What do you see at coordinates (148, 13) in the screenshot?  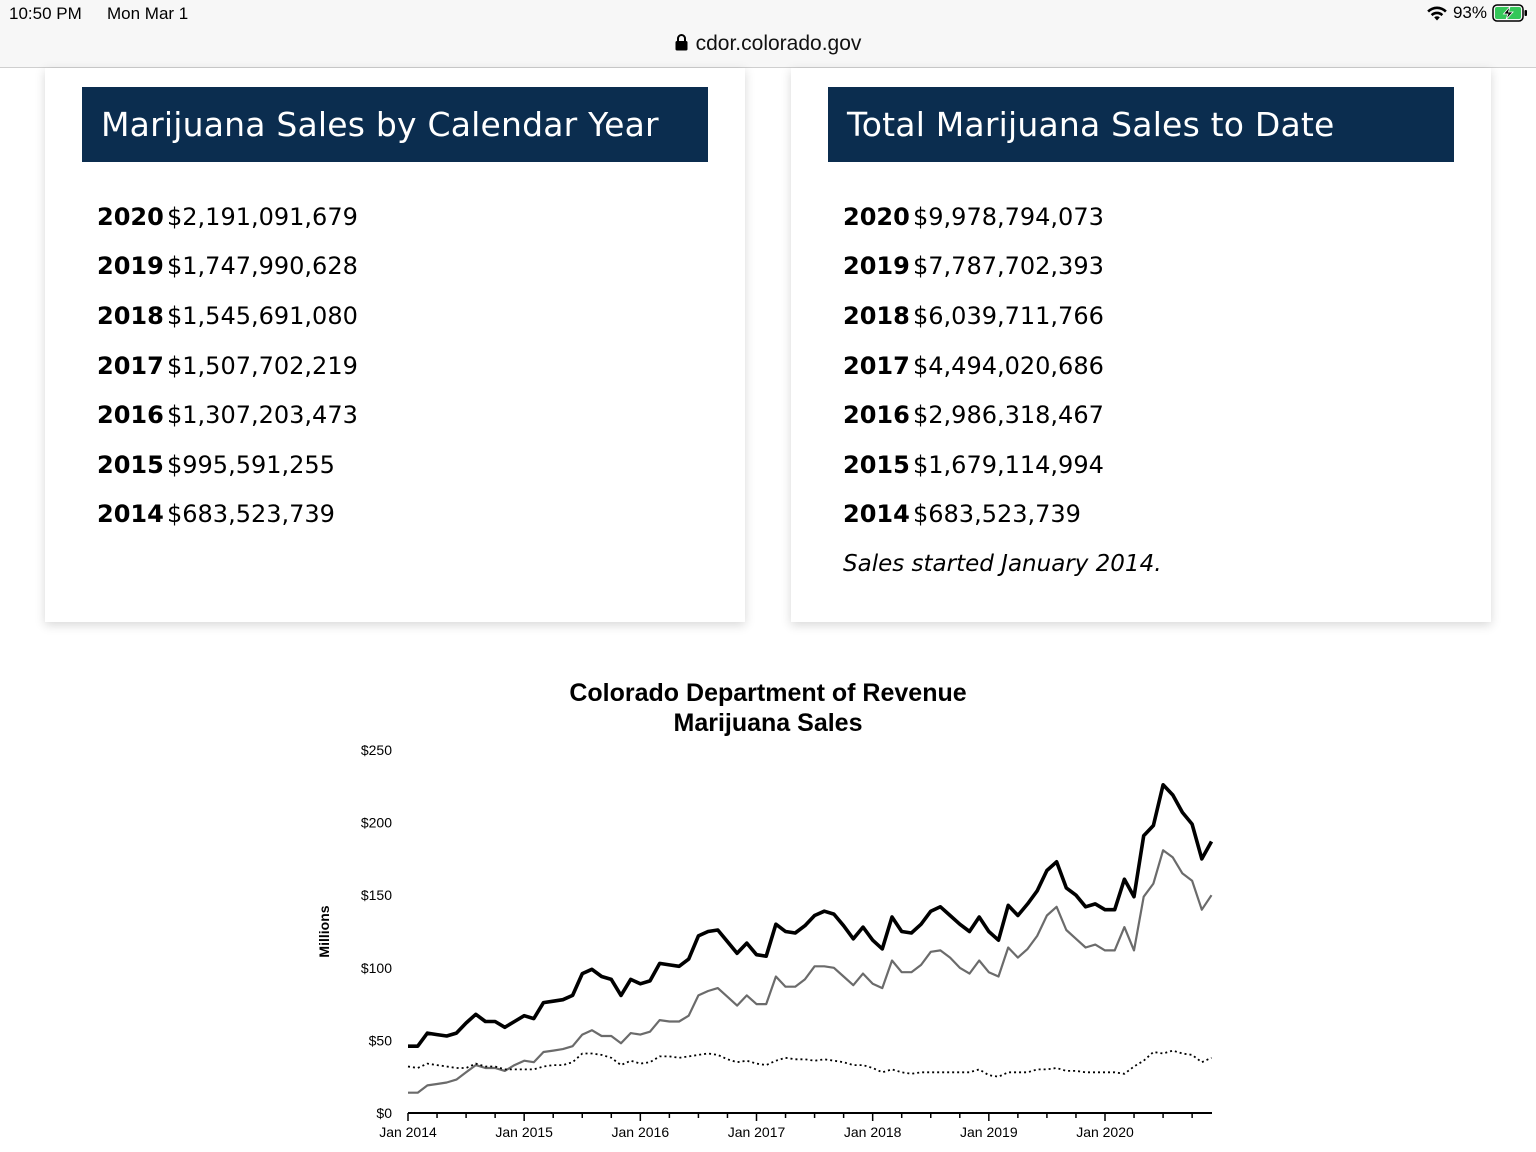 I see `status-date: Mon Mar 1` at bounding box center [148, 13].